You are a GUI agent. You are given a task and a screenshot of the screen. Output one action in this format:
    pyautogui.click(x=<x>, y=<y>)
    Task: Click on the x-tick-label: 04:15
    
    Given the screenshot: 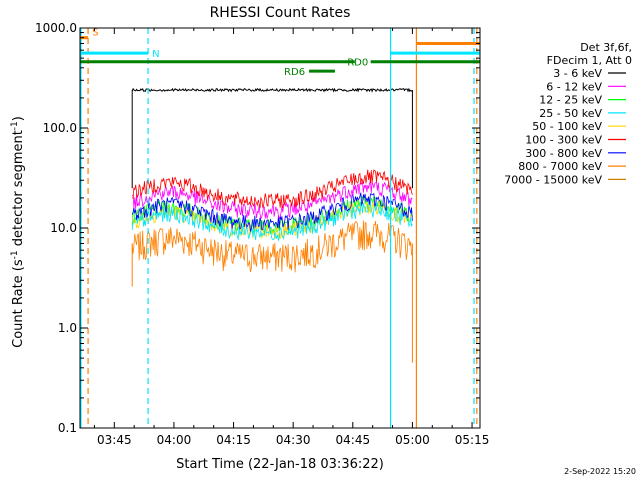 What is the action you would take?
    pyautogui.click(x=233, y=440)
    